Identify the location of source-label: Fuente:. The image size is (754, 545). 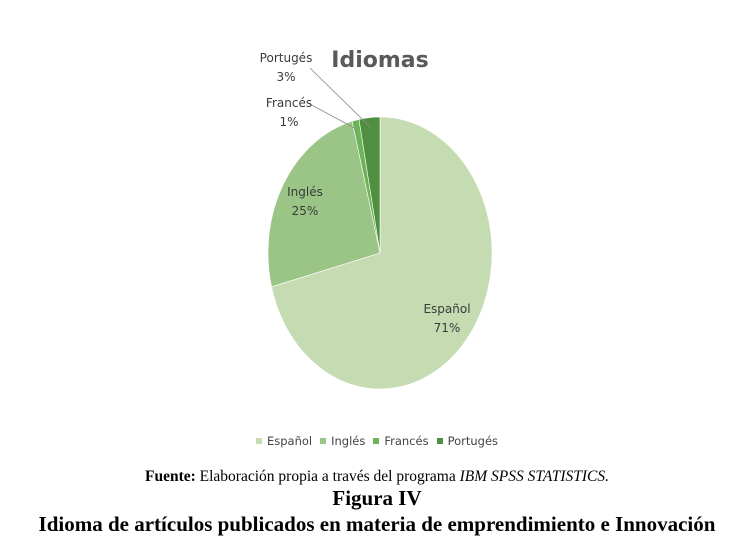
(170, 476).